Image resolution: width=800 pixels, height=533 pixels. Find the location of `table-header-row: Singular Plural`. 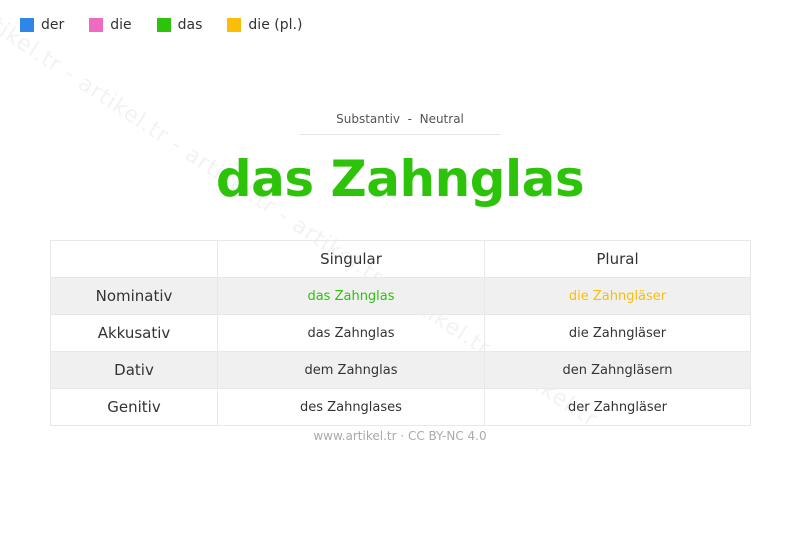

table-header-row: Singular Plural is located at coordinates (400, 259).